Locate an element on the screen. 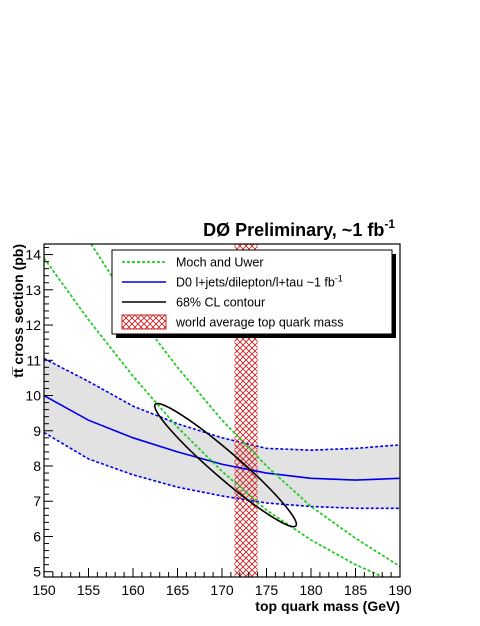 The height and width of the screenshot is (626, 480). x-axis-label: top quark mass (GeV) is located at coordinates (327, 606).